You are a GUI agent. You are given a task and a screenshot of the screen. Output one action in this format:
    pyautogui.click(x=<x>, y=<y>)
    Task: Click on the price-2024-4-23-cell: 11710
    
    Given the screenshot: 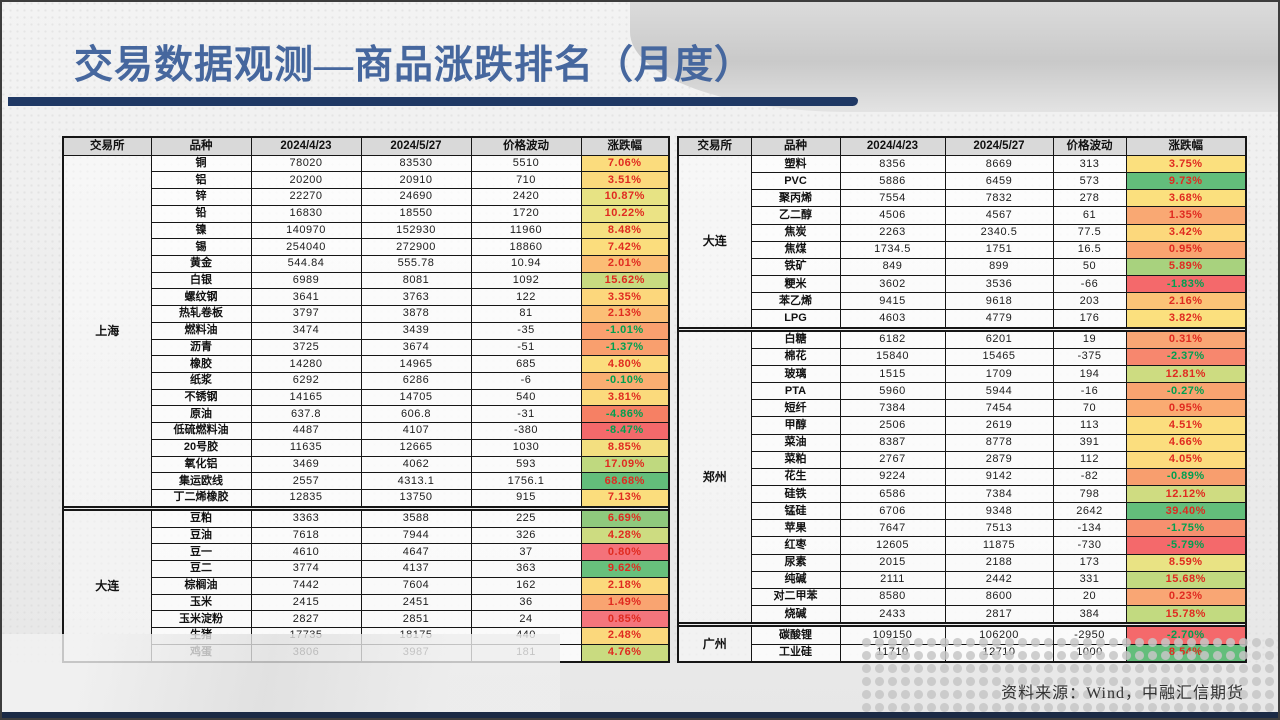 What is the action you would take?
    pyautogui.click(x=892, y=653)
    